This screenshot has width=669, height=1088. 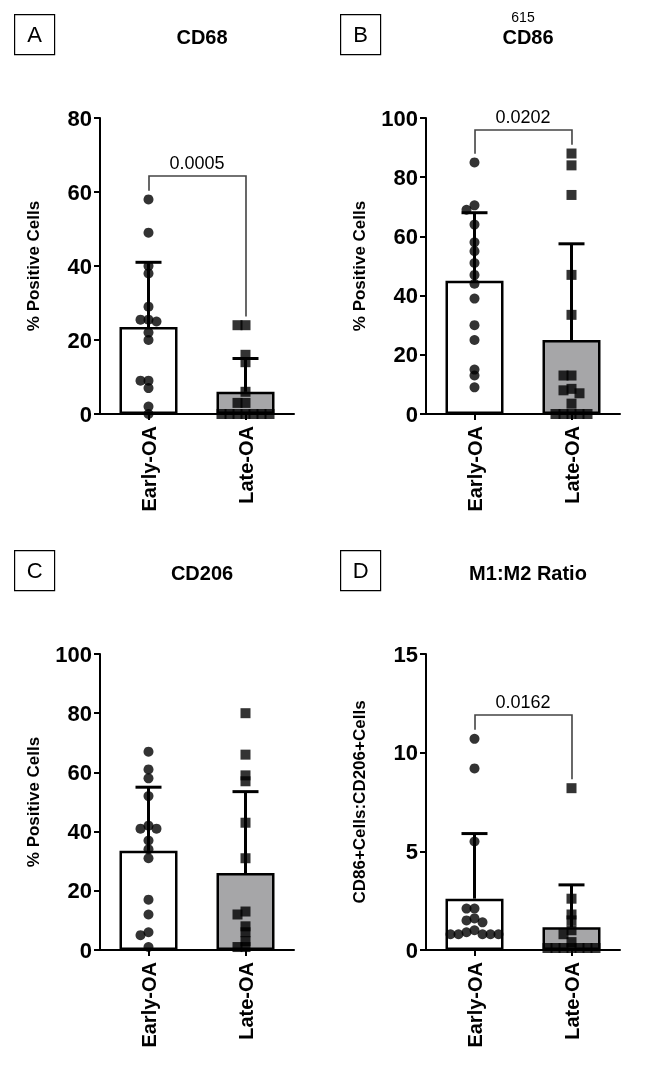 I want to click on y-tick-label: 15, so click(x=405, y=654).